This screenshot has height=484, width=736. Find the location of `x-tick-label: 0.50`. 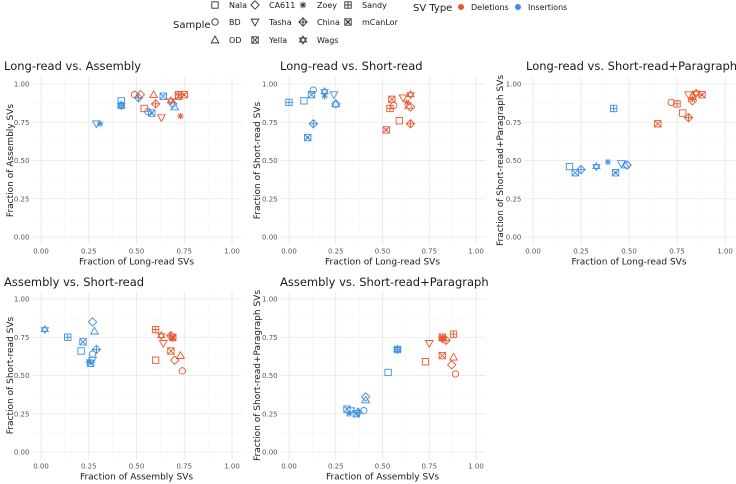

x-tick-label: 0.50 is located at coordinates (137, 467).